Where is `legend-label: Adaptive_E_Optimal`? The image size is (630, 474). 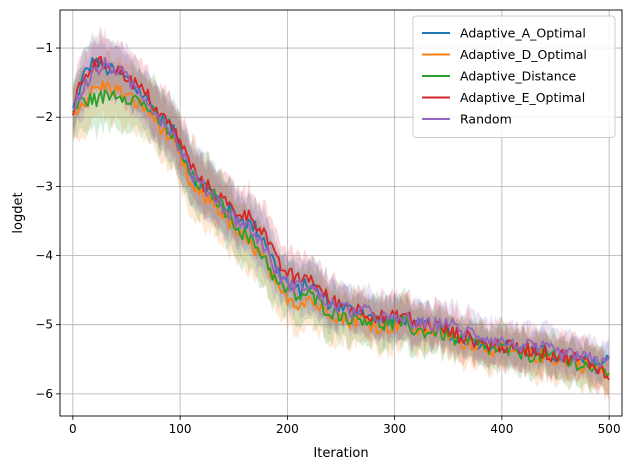 legend-label: Adaptive_E_Optimal is located at coordinates (522, 97).